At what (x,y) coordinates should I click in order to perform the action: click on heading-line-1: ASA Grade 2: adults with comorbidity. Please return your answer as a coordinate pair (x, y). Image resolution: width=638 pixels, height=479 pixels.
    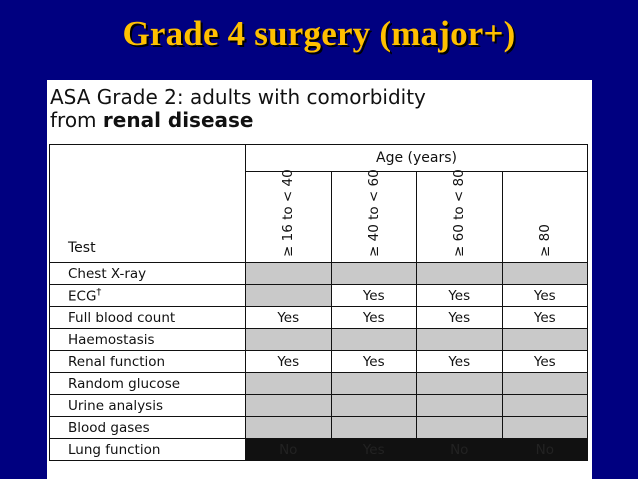
    Looking at the image, I should click on (238, 97).